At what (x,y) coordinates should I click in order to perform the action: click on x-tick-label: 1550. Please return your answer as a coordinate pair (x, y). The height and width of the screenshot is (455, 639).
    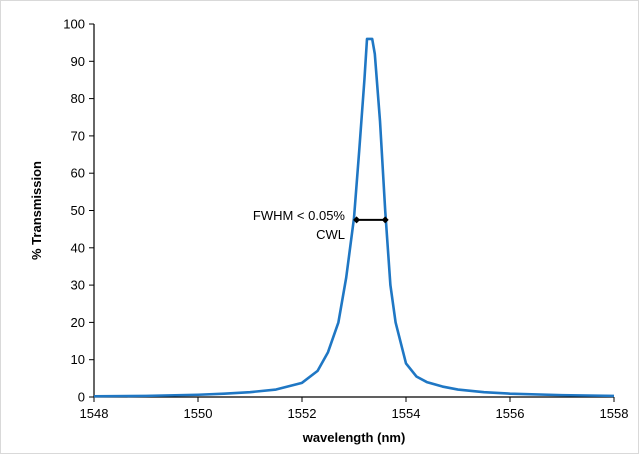
    Looking at the image, I should click on (198, 413).